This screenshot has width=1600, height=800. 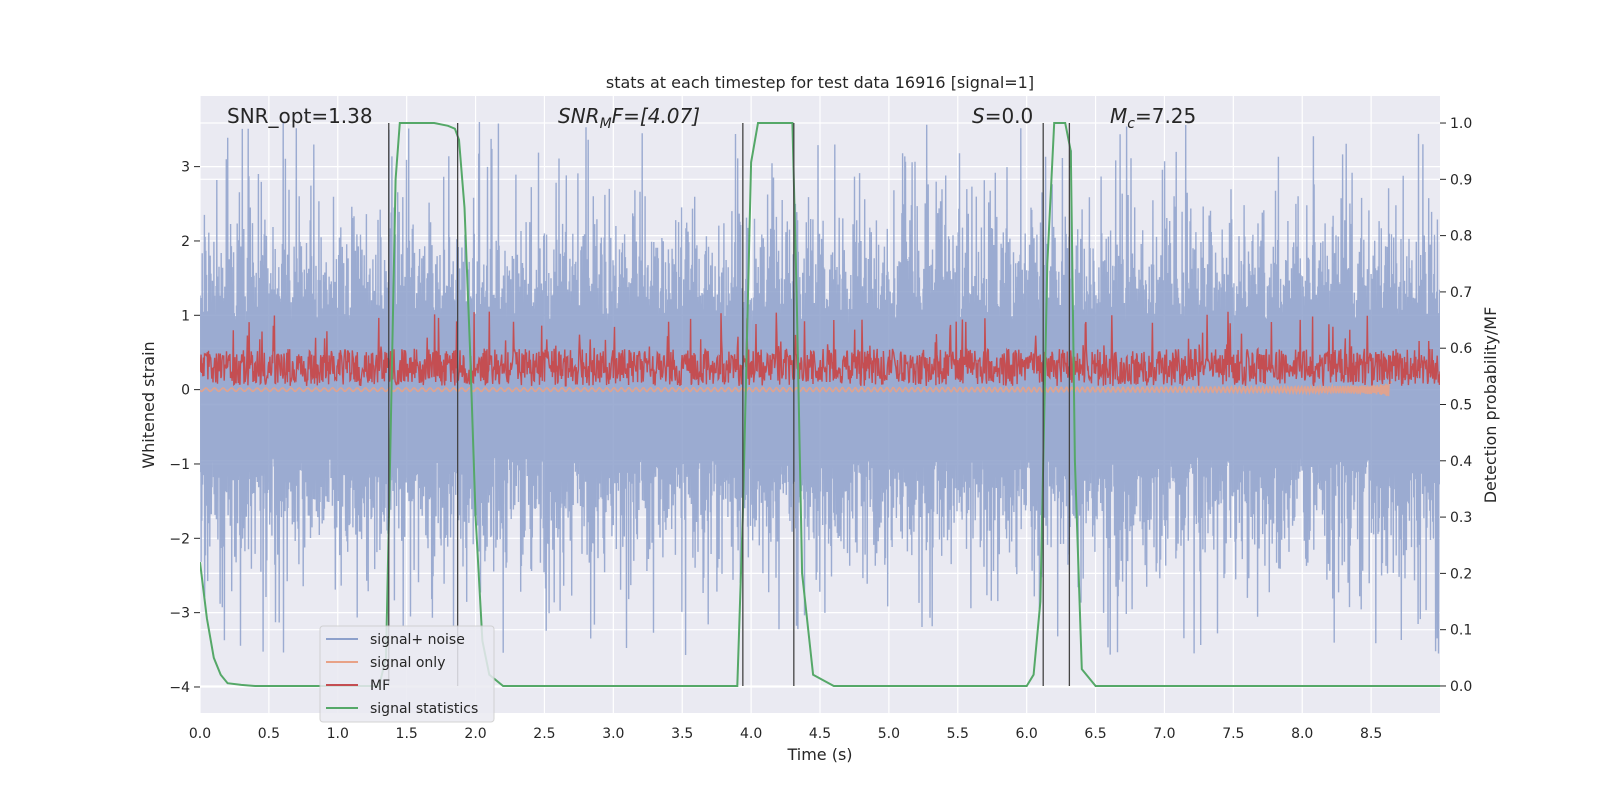 I want to click on y-tick-label: −3, so click(x=179, y=614).